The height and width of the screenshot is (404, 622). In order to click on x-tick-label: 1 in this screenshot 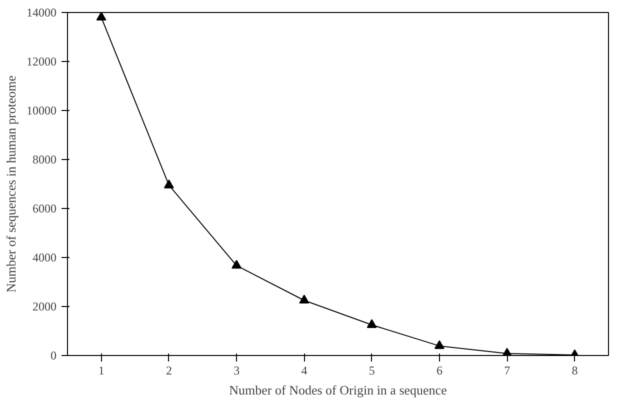, I will do `click(101, 371)`.